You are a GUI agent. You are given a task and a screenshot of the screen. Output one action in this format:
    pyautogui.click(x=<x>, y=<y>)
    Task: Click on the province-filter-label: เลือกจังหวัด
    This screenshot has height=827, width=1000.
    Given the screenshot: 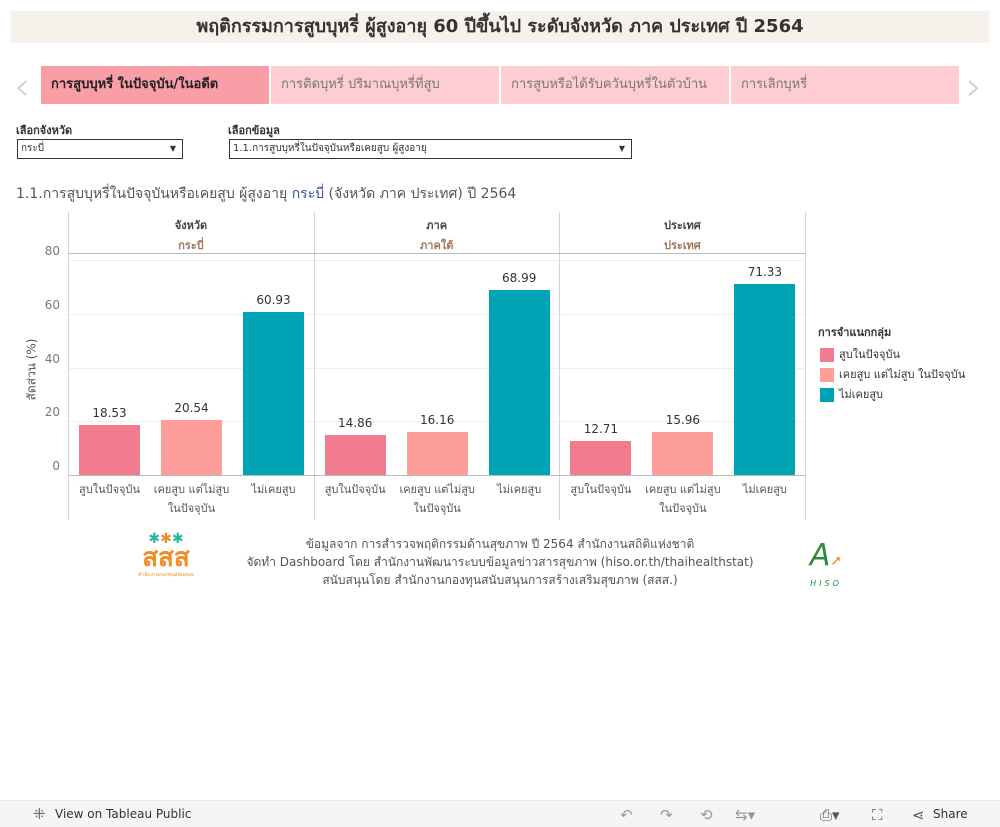 What is the action you would take?
    pyautogui.click(x=44, y=130)
    